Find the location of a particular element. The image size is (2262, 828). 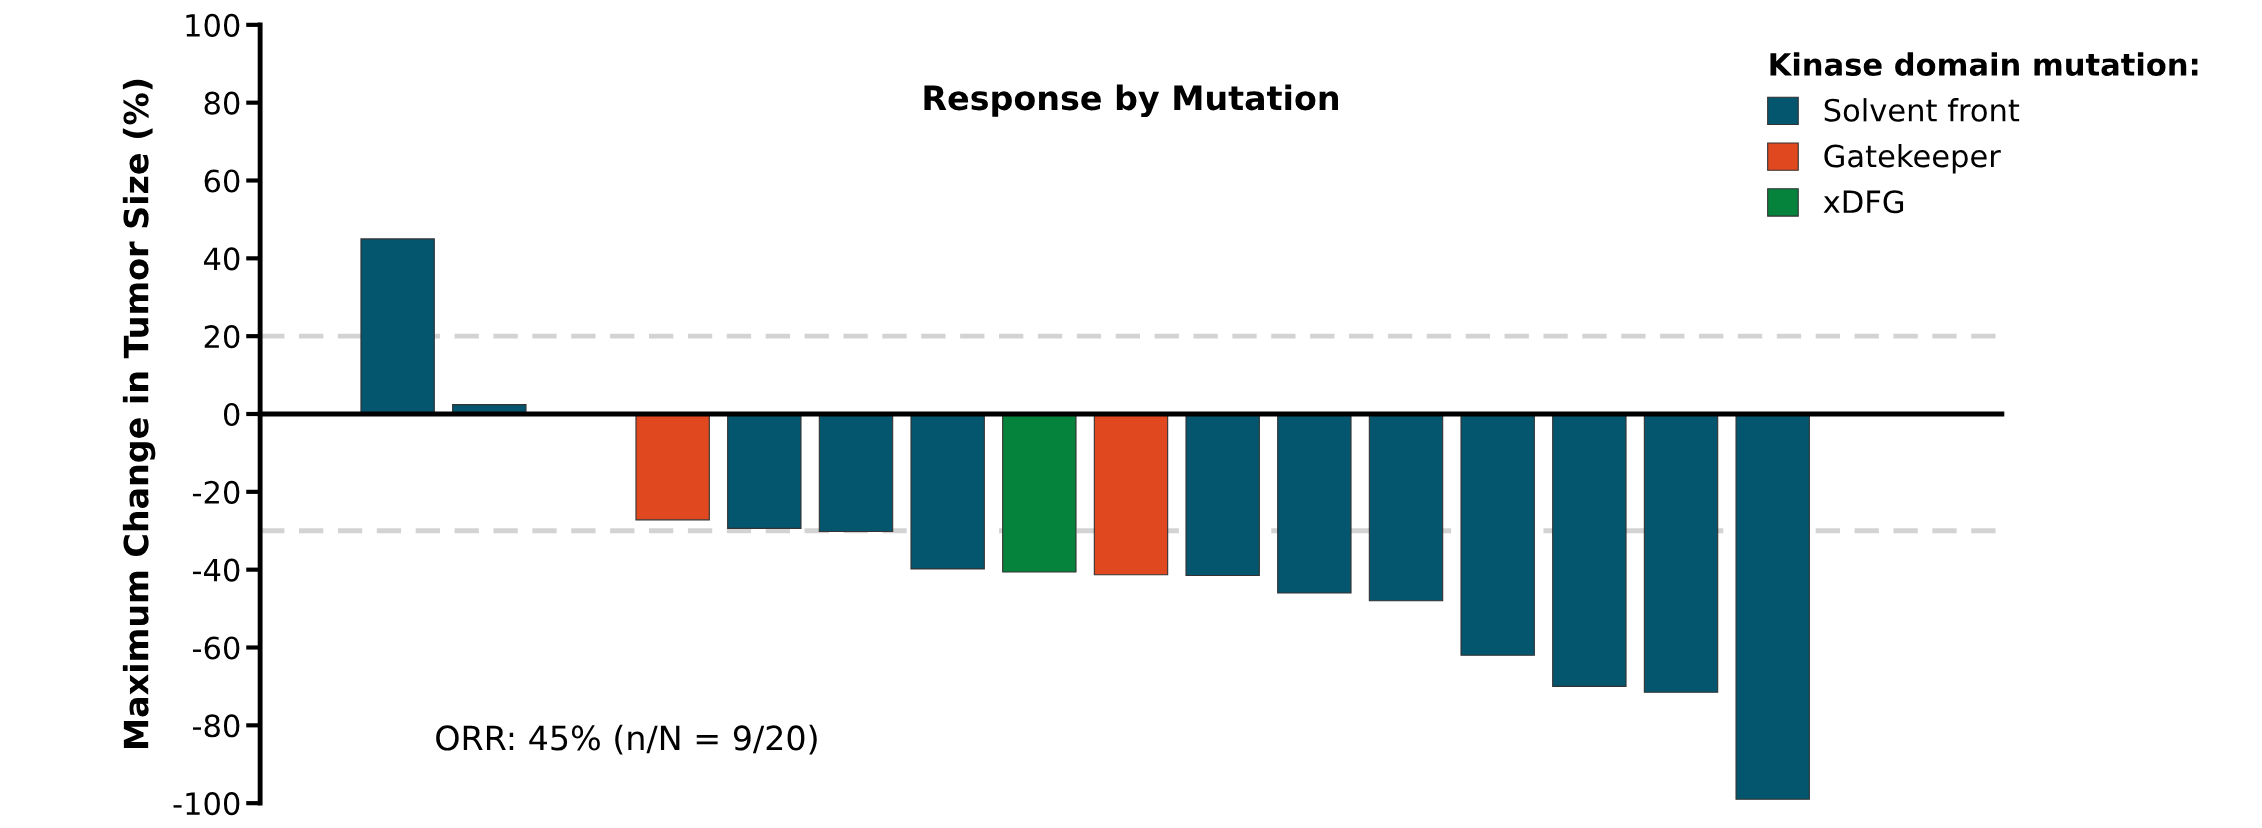

y-tick-label: 60 is located at coordinates (222, 181).